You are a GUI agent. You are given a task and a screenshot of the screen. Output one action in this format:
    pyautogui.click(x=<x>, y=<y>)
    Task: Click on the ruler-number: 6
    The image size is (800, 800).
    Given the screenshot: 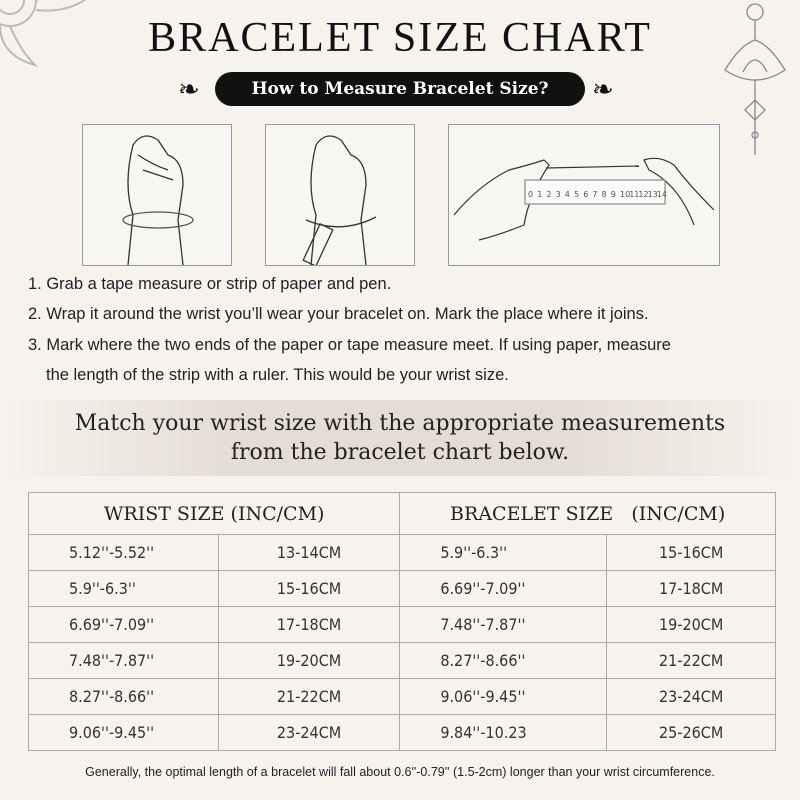 What is the action you would take?
    pyautogui.click(x=585, y=194)
    